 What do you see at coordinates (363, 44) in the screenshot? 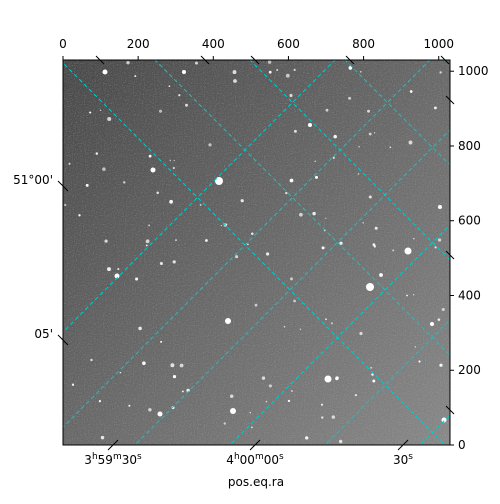
I see `x-pixel-tick-label: 800` at bounding box center [363, 44].